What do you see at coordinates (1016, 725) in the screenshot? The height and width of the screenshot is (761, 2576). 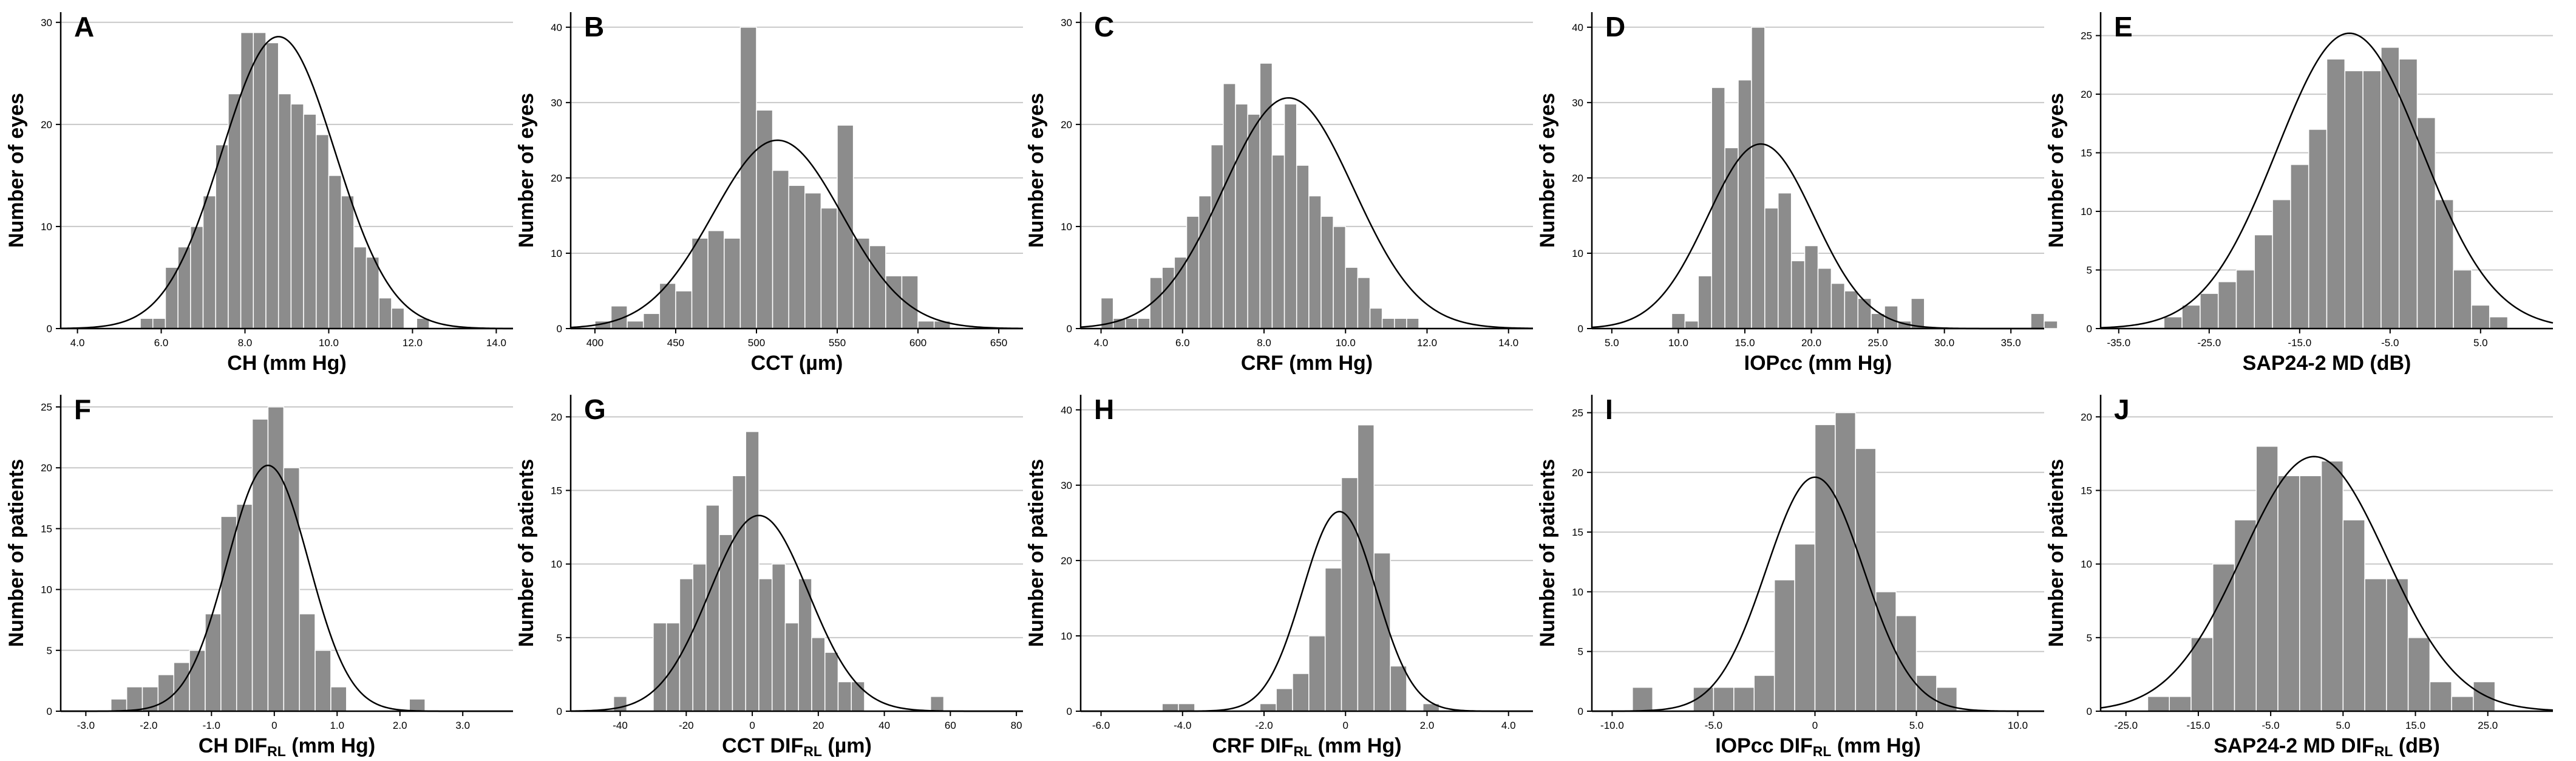 I see `x-tick-label: 80` at bounding box center [1016, 725].